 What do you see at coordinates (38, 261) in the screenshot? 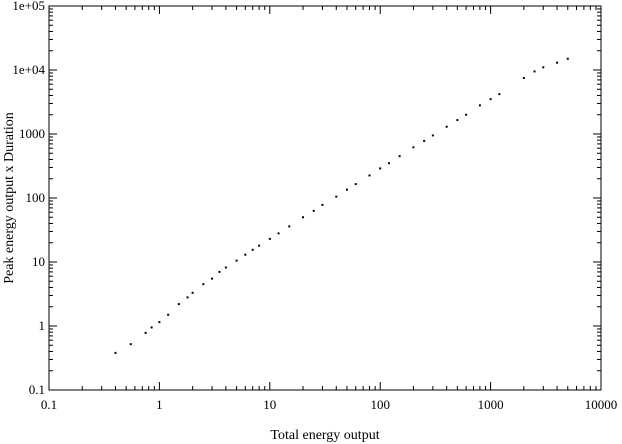
I see `y-tick-label: 10` at bounding box center [38, 261].